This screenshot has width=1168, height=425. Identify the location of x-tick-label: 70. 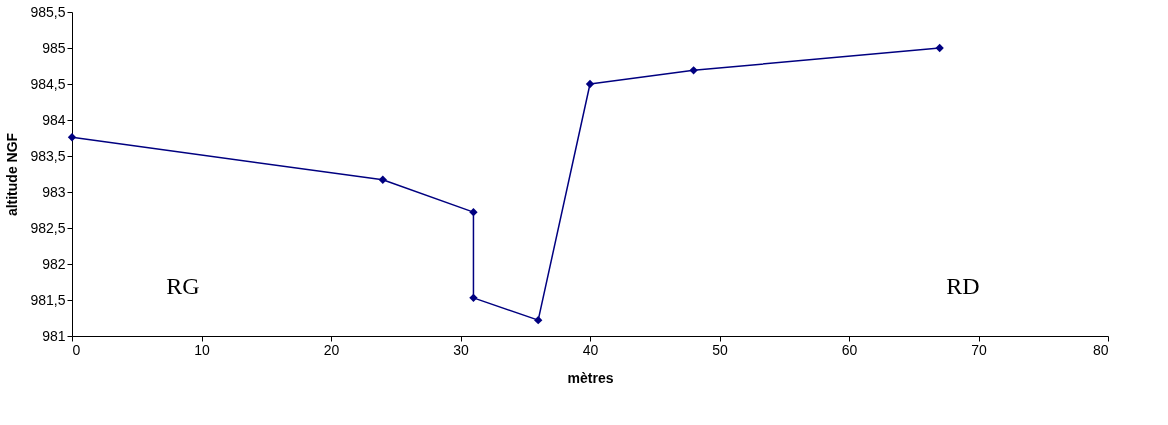
(979, 349).